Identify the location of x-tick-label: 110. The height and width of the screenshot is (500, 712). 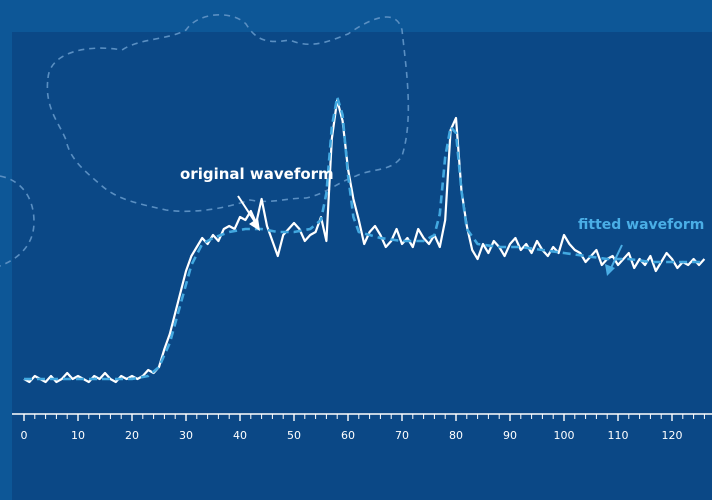
(618, 435).